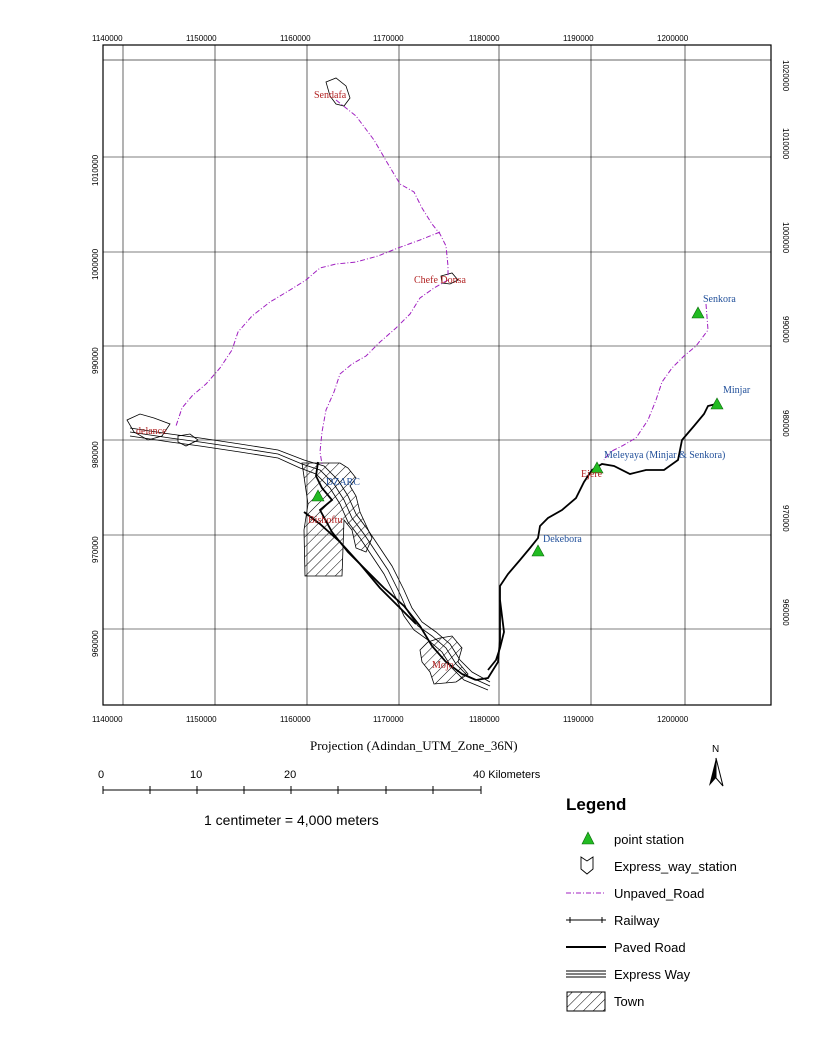  What do you see at coordinates (737, 390) in the screenshot?
I see `label-minjar: Minjar` at bounding box center [737, 390].